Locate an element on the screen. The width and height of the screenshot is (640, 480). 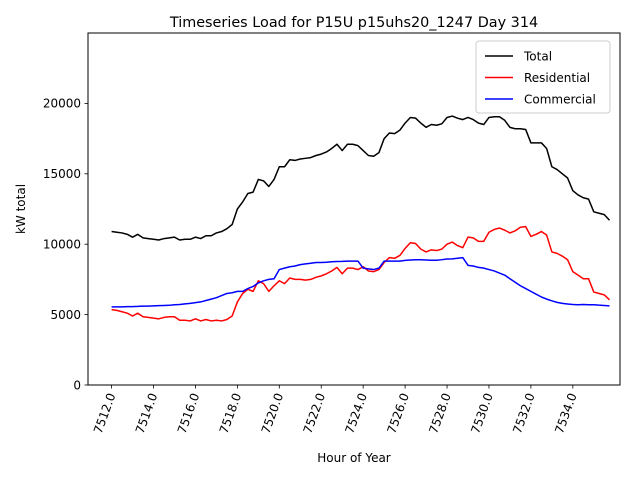
y-tick-label: 20000 is located at coordinates (62, 104).